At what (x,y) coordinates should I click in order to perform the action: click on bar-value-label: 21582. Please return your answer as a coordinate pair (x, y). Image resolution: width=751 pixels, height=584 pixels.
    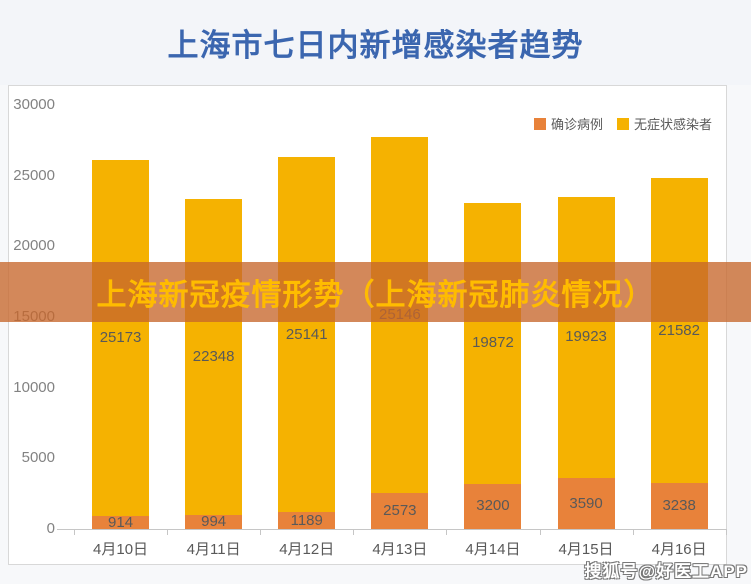
    Looking at the image, I should click on (679, 330).